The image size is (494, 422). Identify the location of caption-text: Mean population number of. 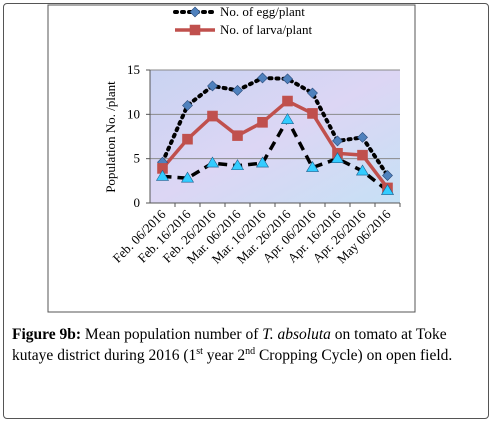
(172, 334).